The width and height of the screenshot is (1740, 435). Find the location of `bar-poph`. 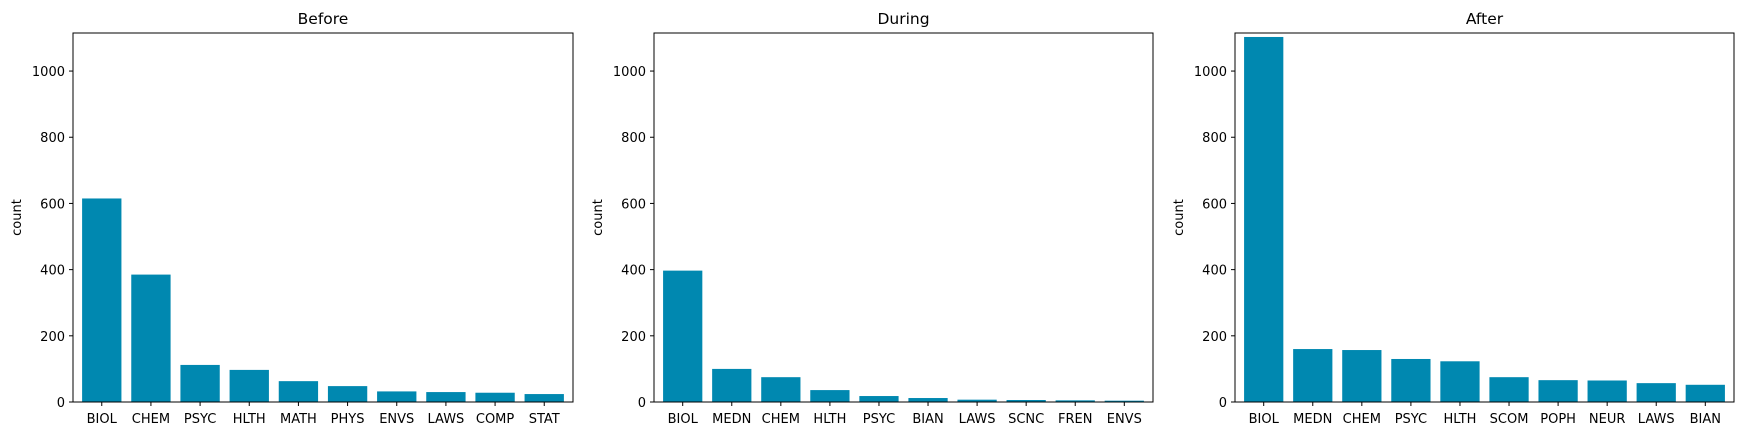

bar-poph is located at coordinates (1558, 391).